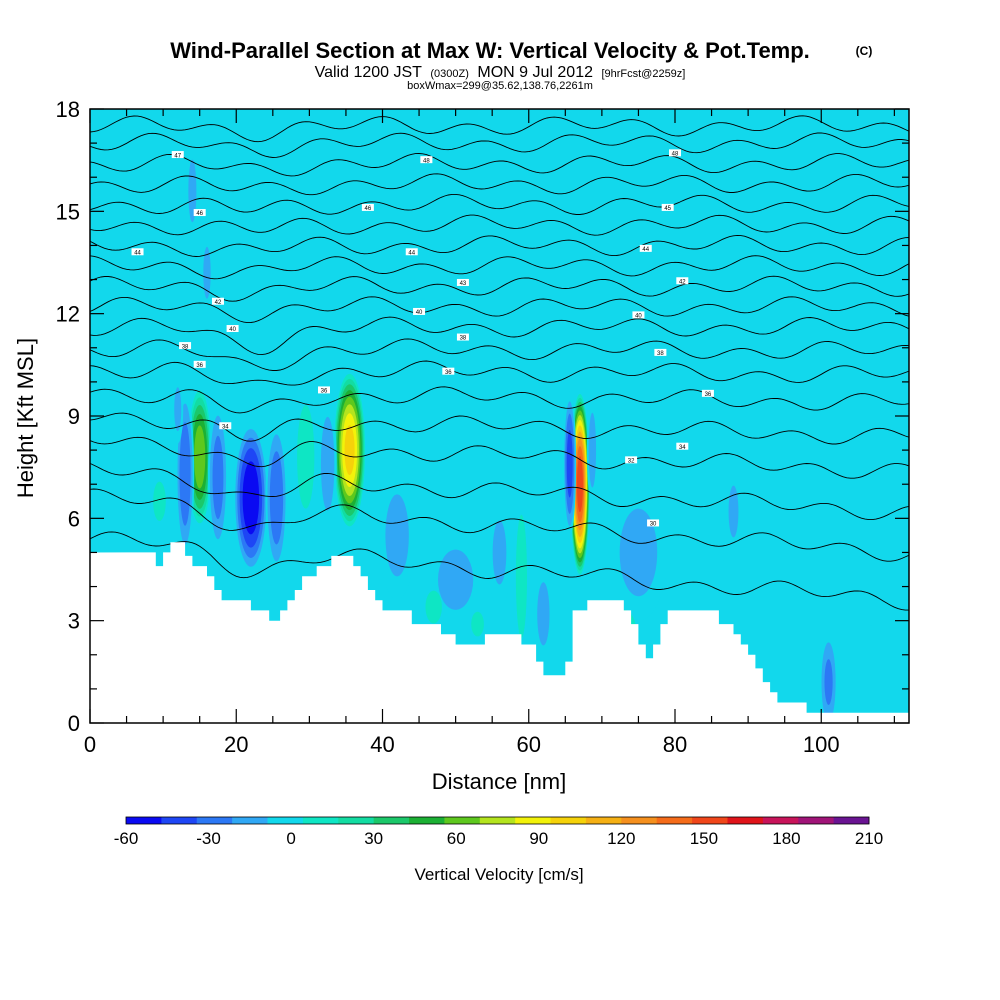 The width and height of the screenshot is (1000, 1000). What do you see at coordinates (236, 744) in the screenshot?
I see `x-tick-label: 20` at bounding box center [236, 744].